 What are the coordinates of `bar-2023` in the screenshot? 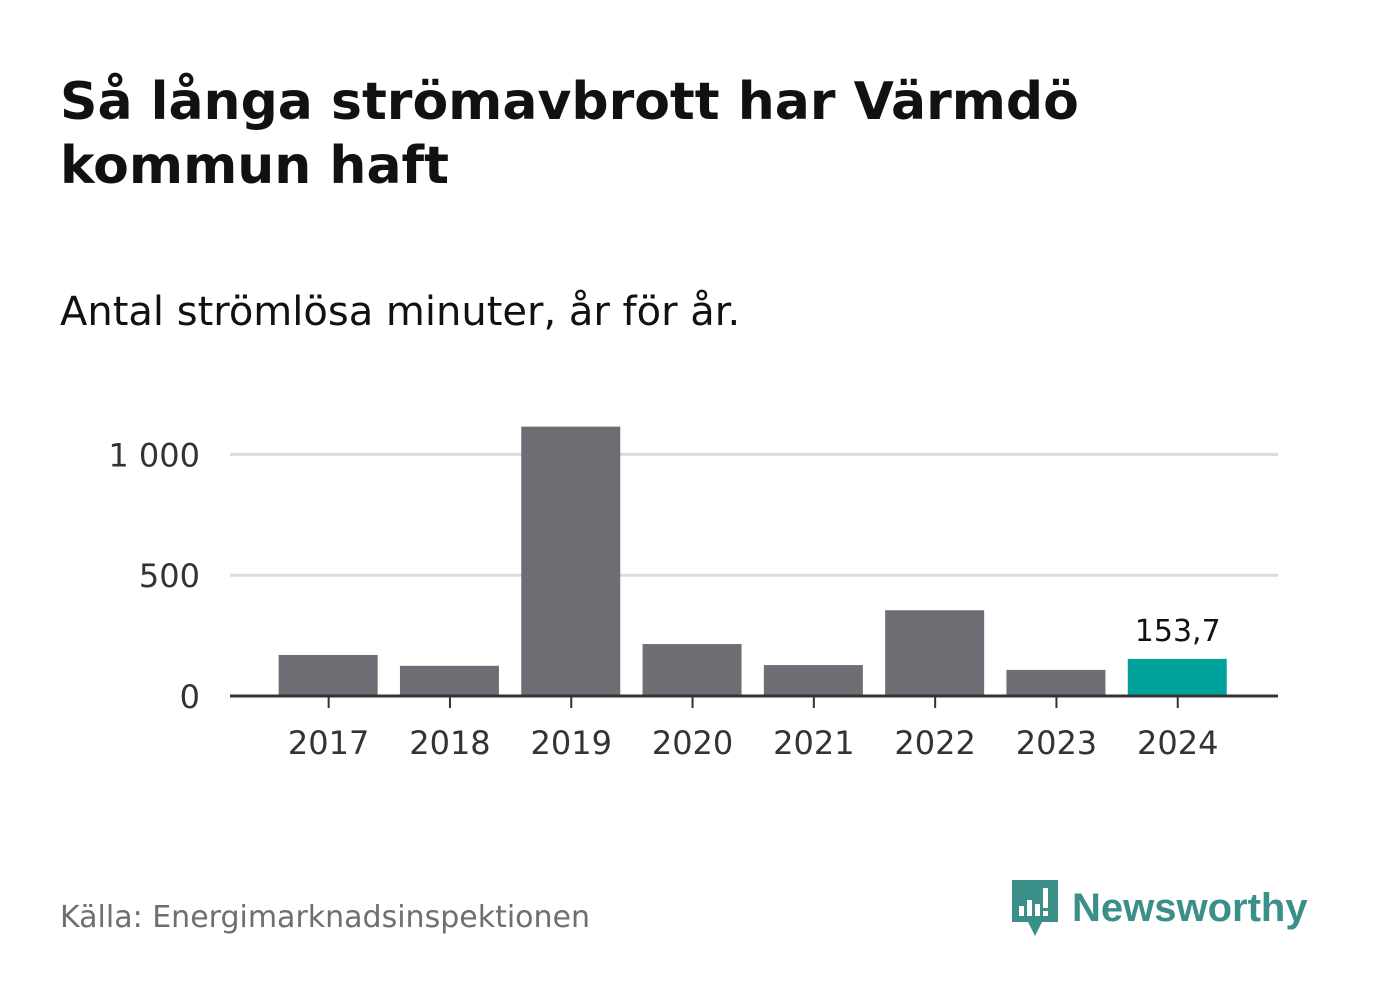 It's located at (1056, 682).